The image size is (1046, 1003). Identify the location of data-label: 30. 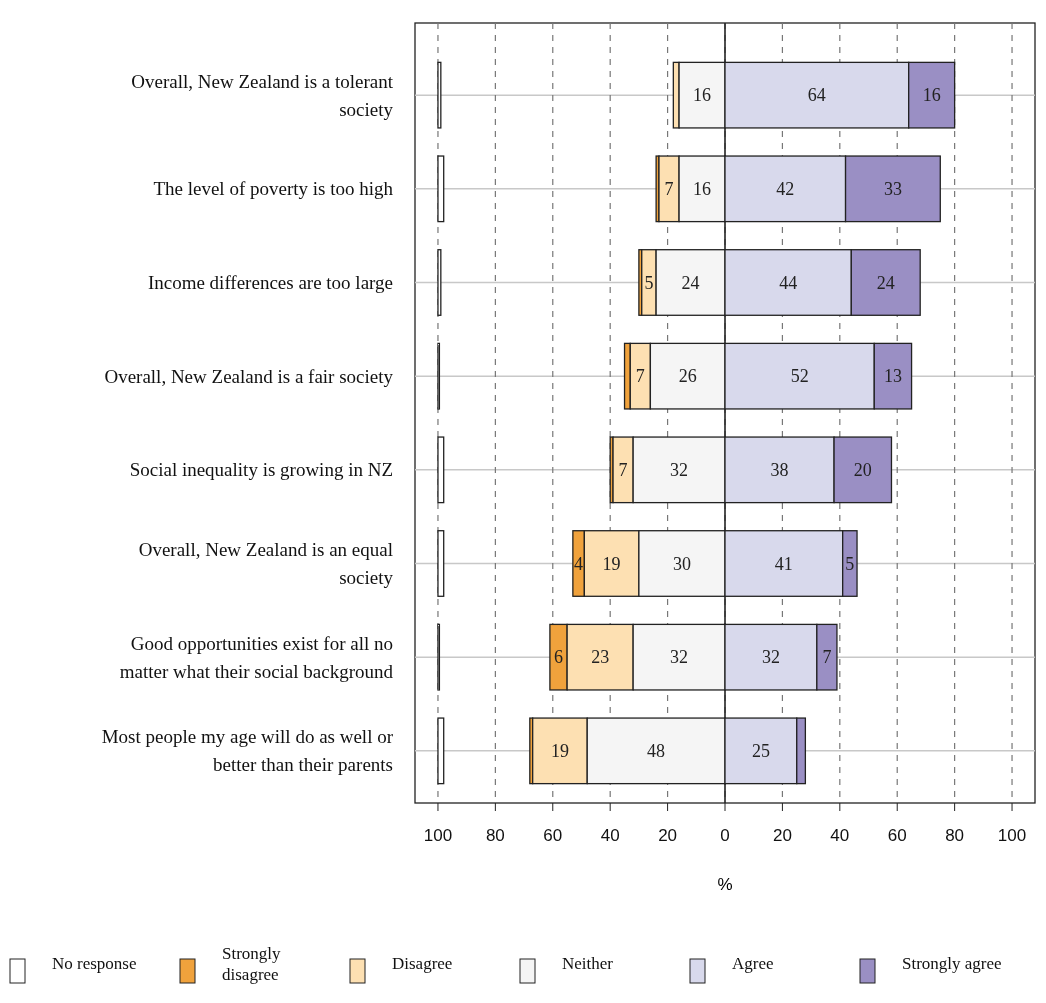
(681, 563).